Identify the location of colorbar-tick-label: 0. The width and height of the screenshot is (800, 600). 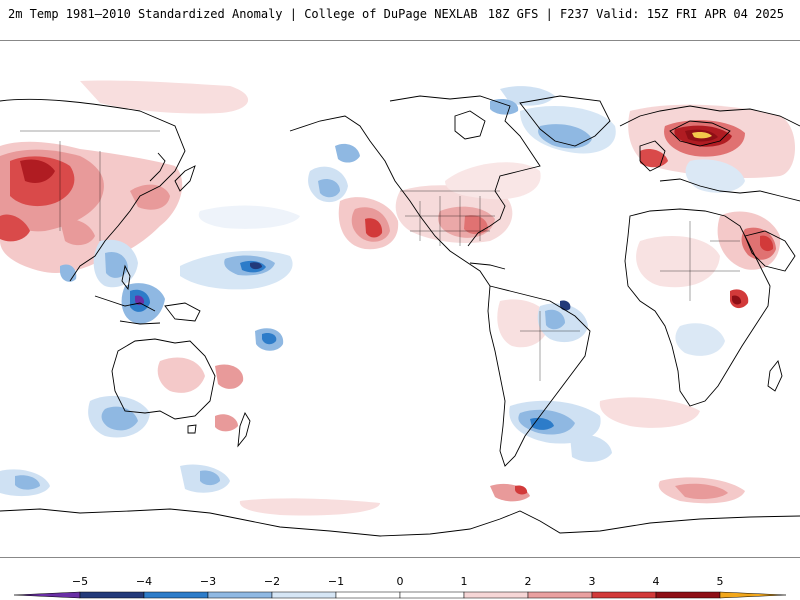
(400, 581).